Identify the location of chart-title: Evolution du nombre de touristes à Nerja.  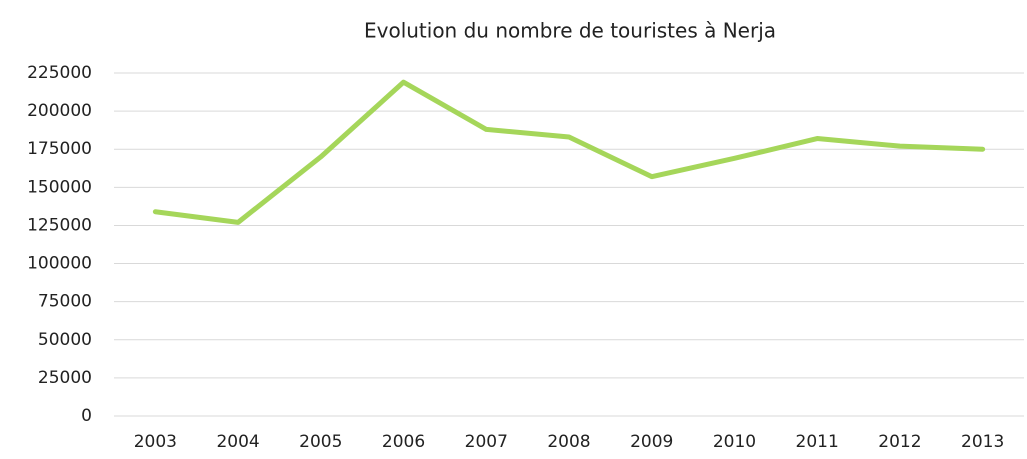
(570, 31).